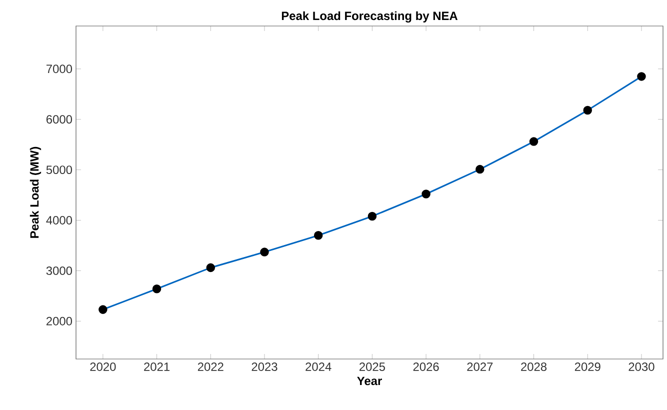 This screenshot has height=410, width=667. I want to click on x-tick-label: 2028, so click(534, 366).